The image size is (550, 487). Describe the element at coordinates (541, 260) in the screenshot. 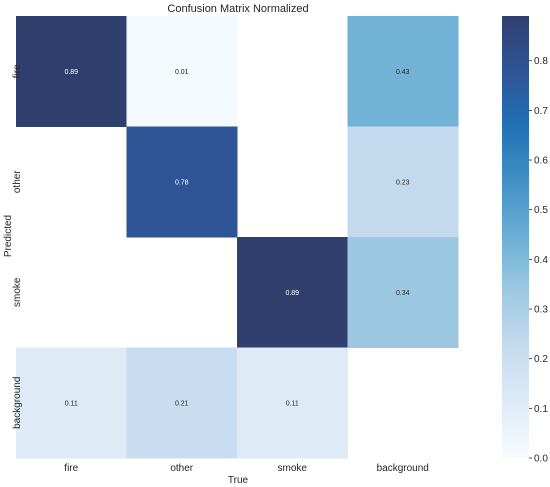

I see `colorbar-tick-label: 0.4` at that location.